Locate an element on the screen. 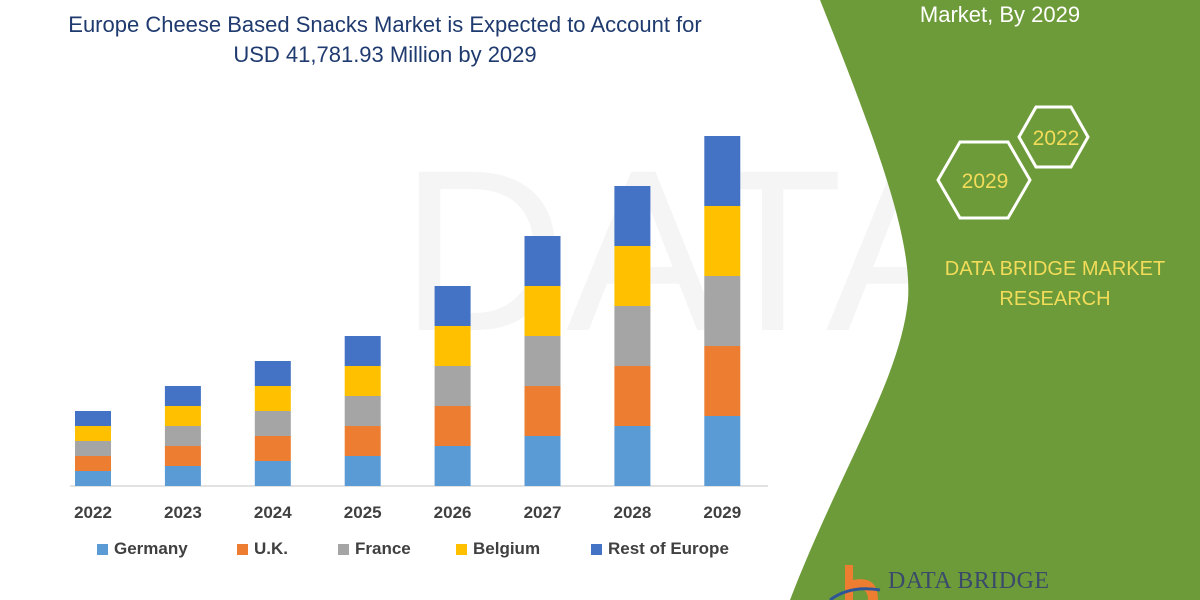 The width and height of the screenshot is (1200, 600). x-tick-label-2029: 2029 is located at coordinates (722, 512).